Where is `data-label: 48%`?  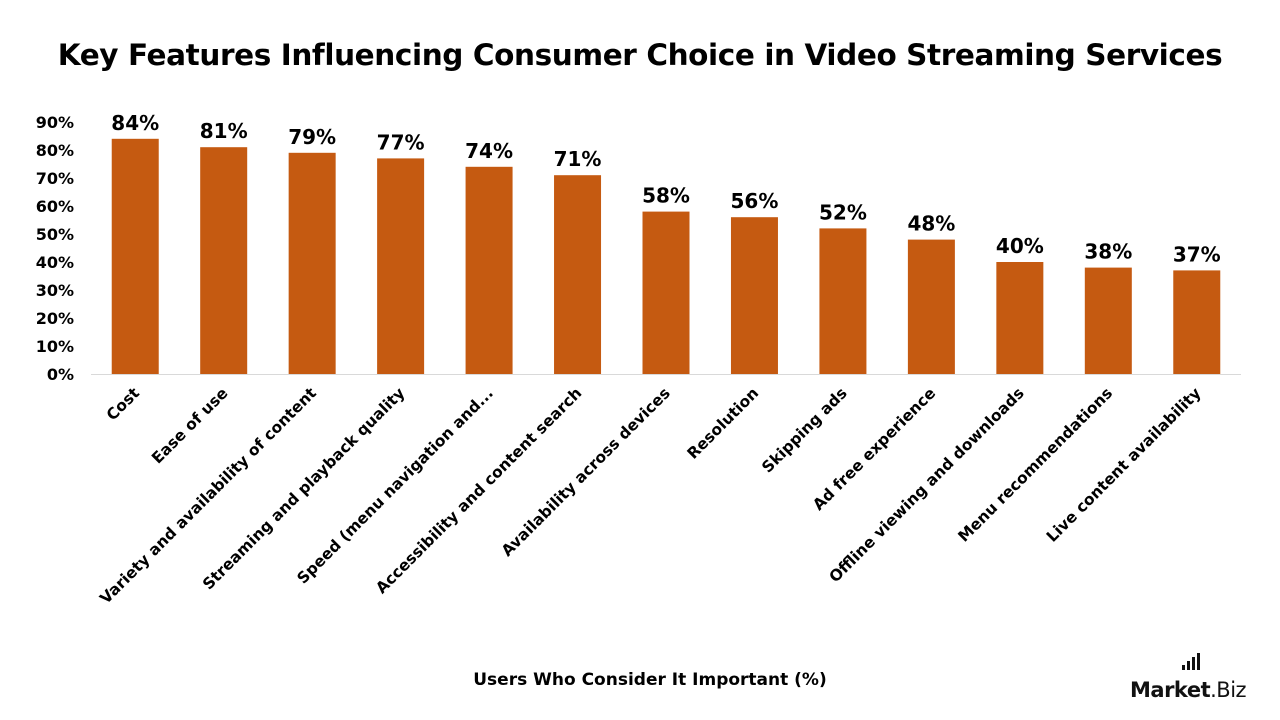
data-label: 48% is located at coordinates (931, 224).